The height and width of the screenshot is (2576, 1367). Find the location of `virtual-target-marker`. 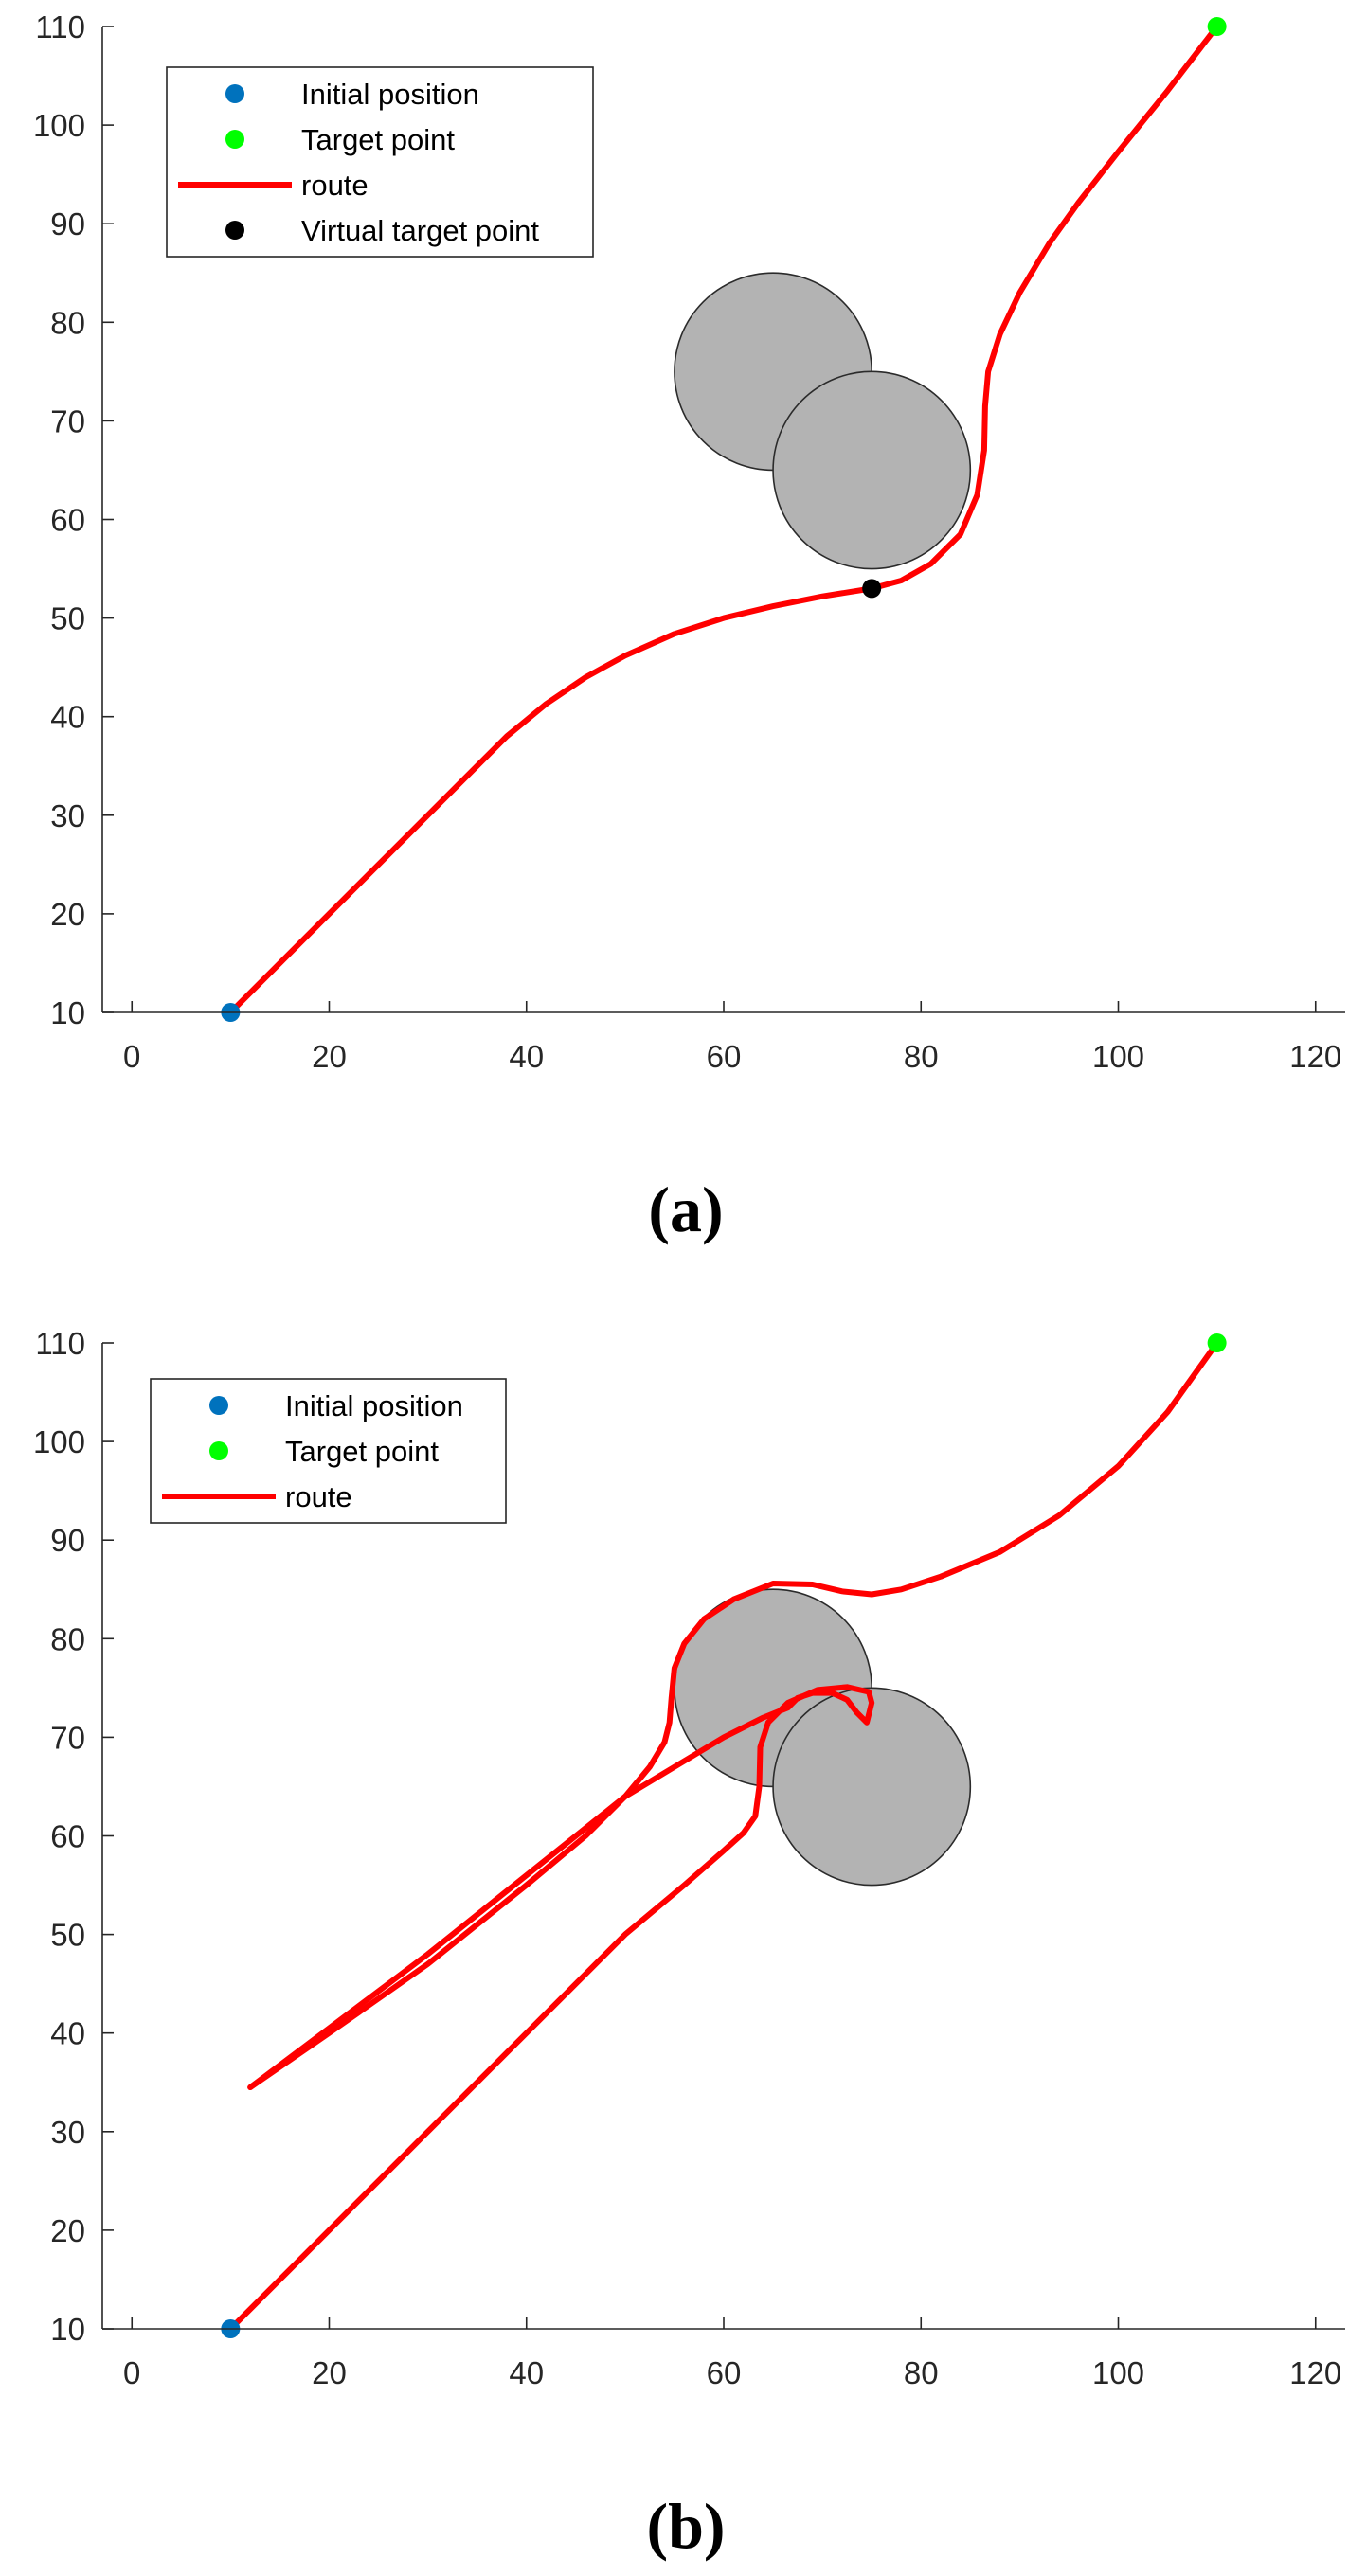

virtual-target-marker is located at coordinates (872, 589).